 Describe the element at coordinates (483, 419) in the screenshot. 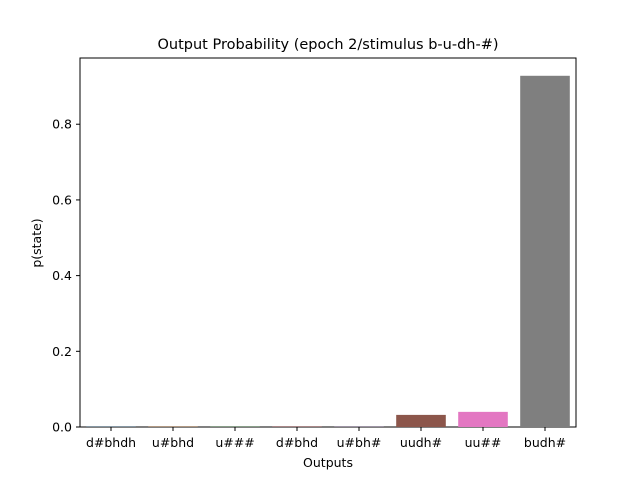

I see `bar-uu##` at that location.